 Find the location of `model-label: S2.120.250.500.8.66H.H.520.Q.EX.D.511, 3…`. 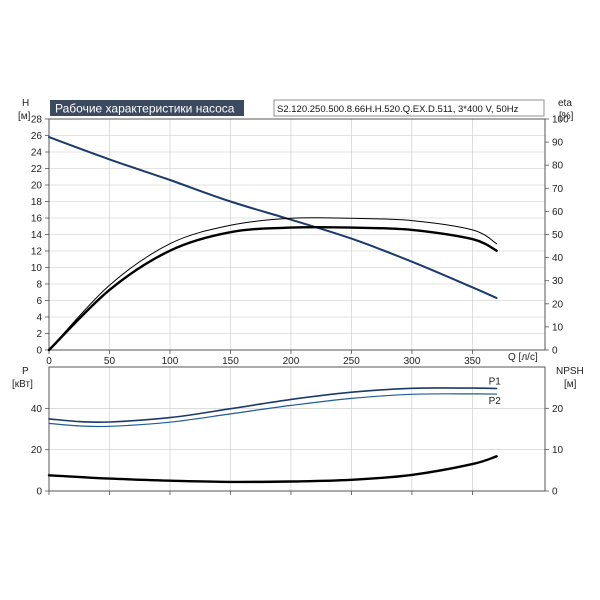

model-label: S2.120.250.500.8.66H.H.520.Q.EX.D.511, 3… is located at coordinates (398, 109).